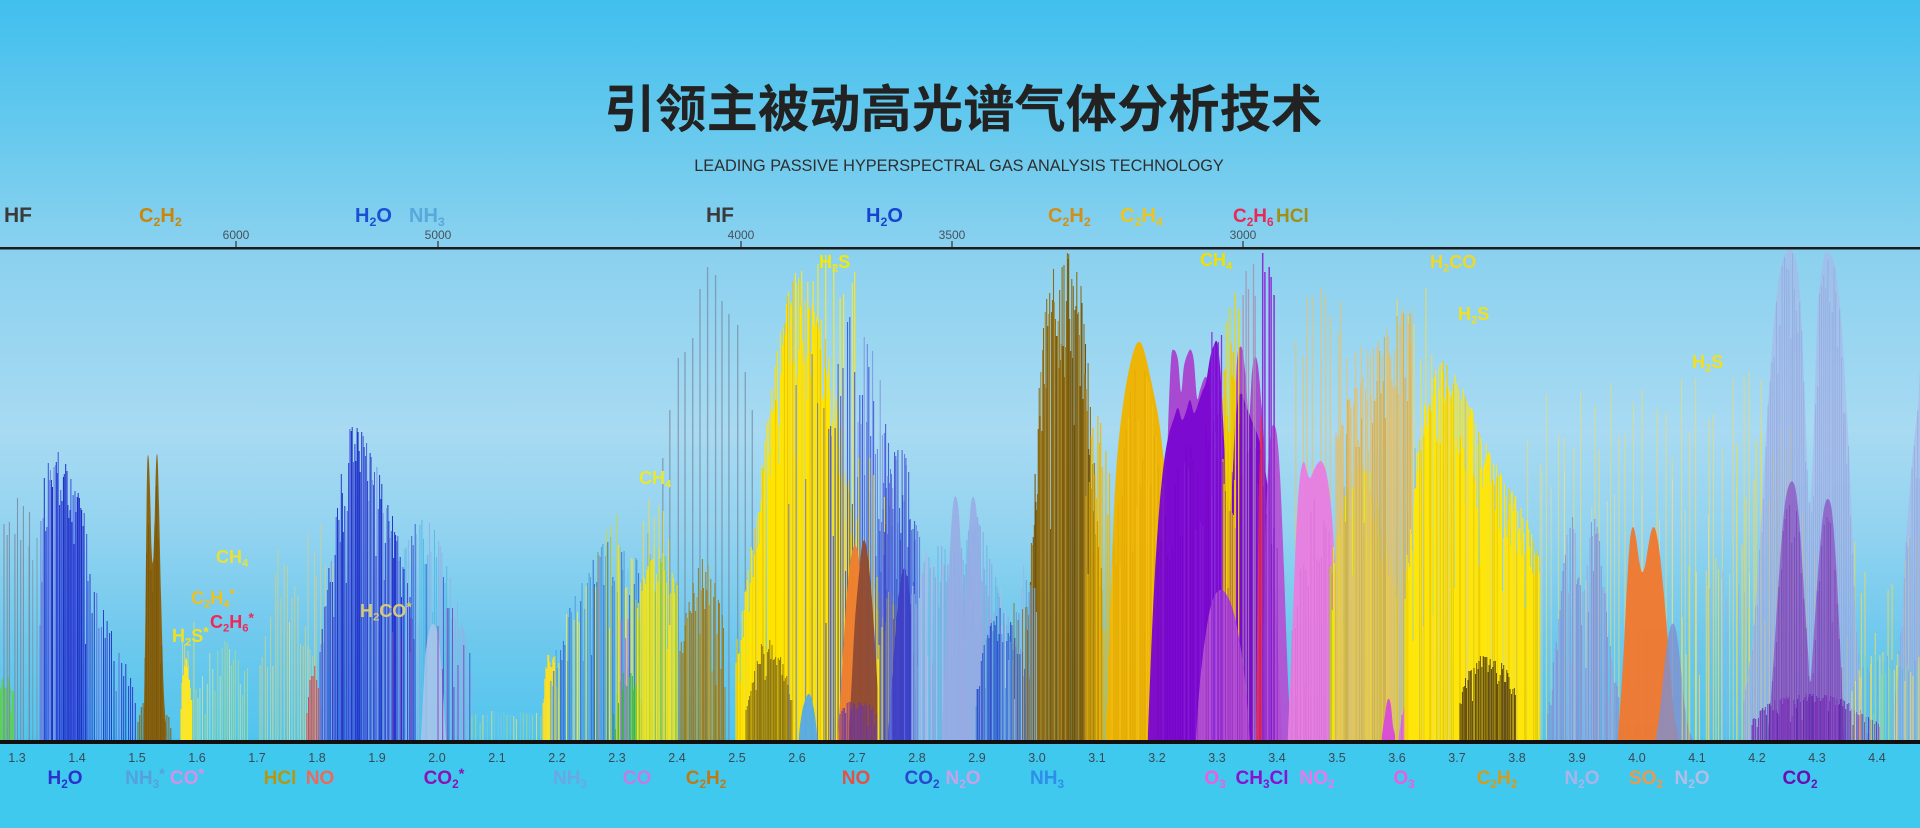  Describe the element at coordinates (190, 636) in the screenshot. I see `svg-text: H2S*` at that location.